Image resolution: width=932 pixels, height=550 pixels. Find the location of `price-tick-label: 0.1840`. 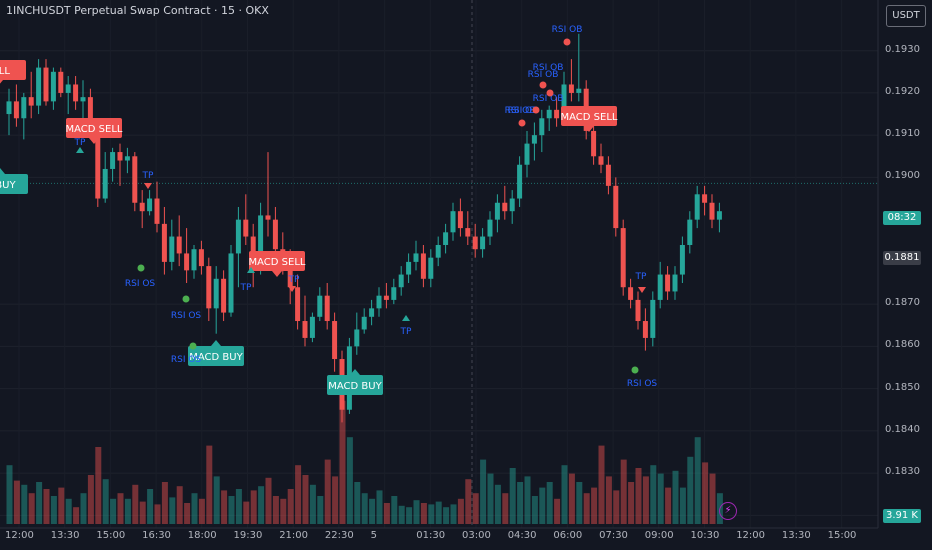

price-tick-label: 0.1840 is located at coordinates (902, 429).